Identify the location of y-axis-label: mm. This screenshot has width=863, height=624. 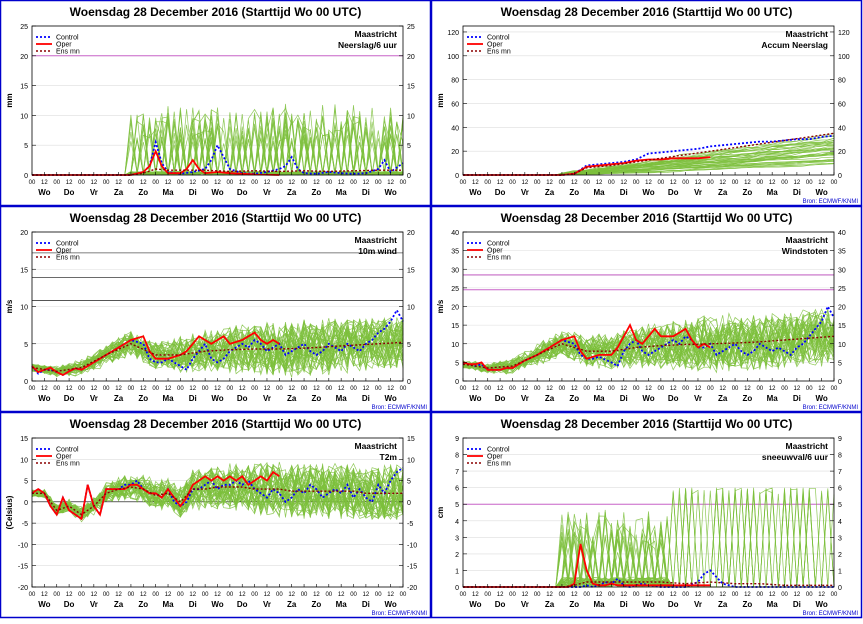
(440, 100).